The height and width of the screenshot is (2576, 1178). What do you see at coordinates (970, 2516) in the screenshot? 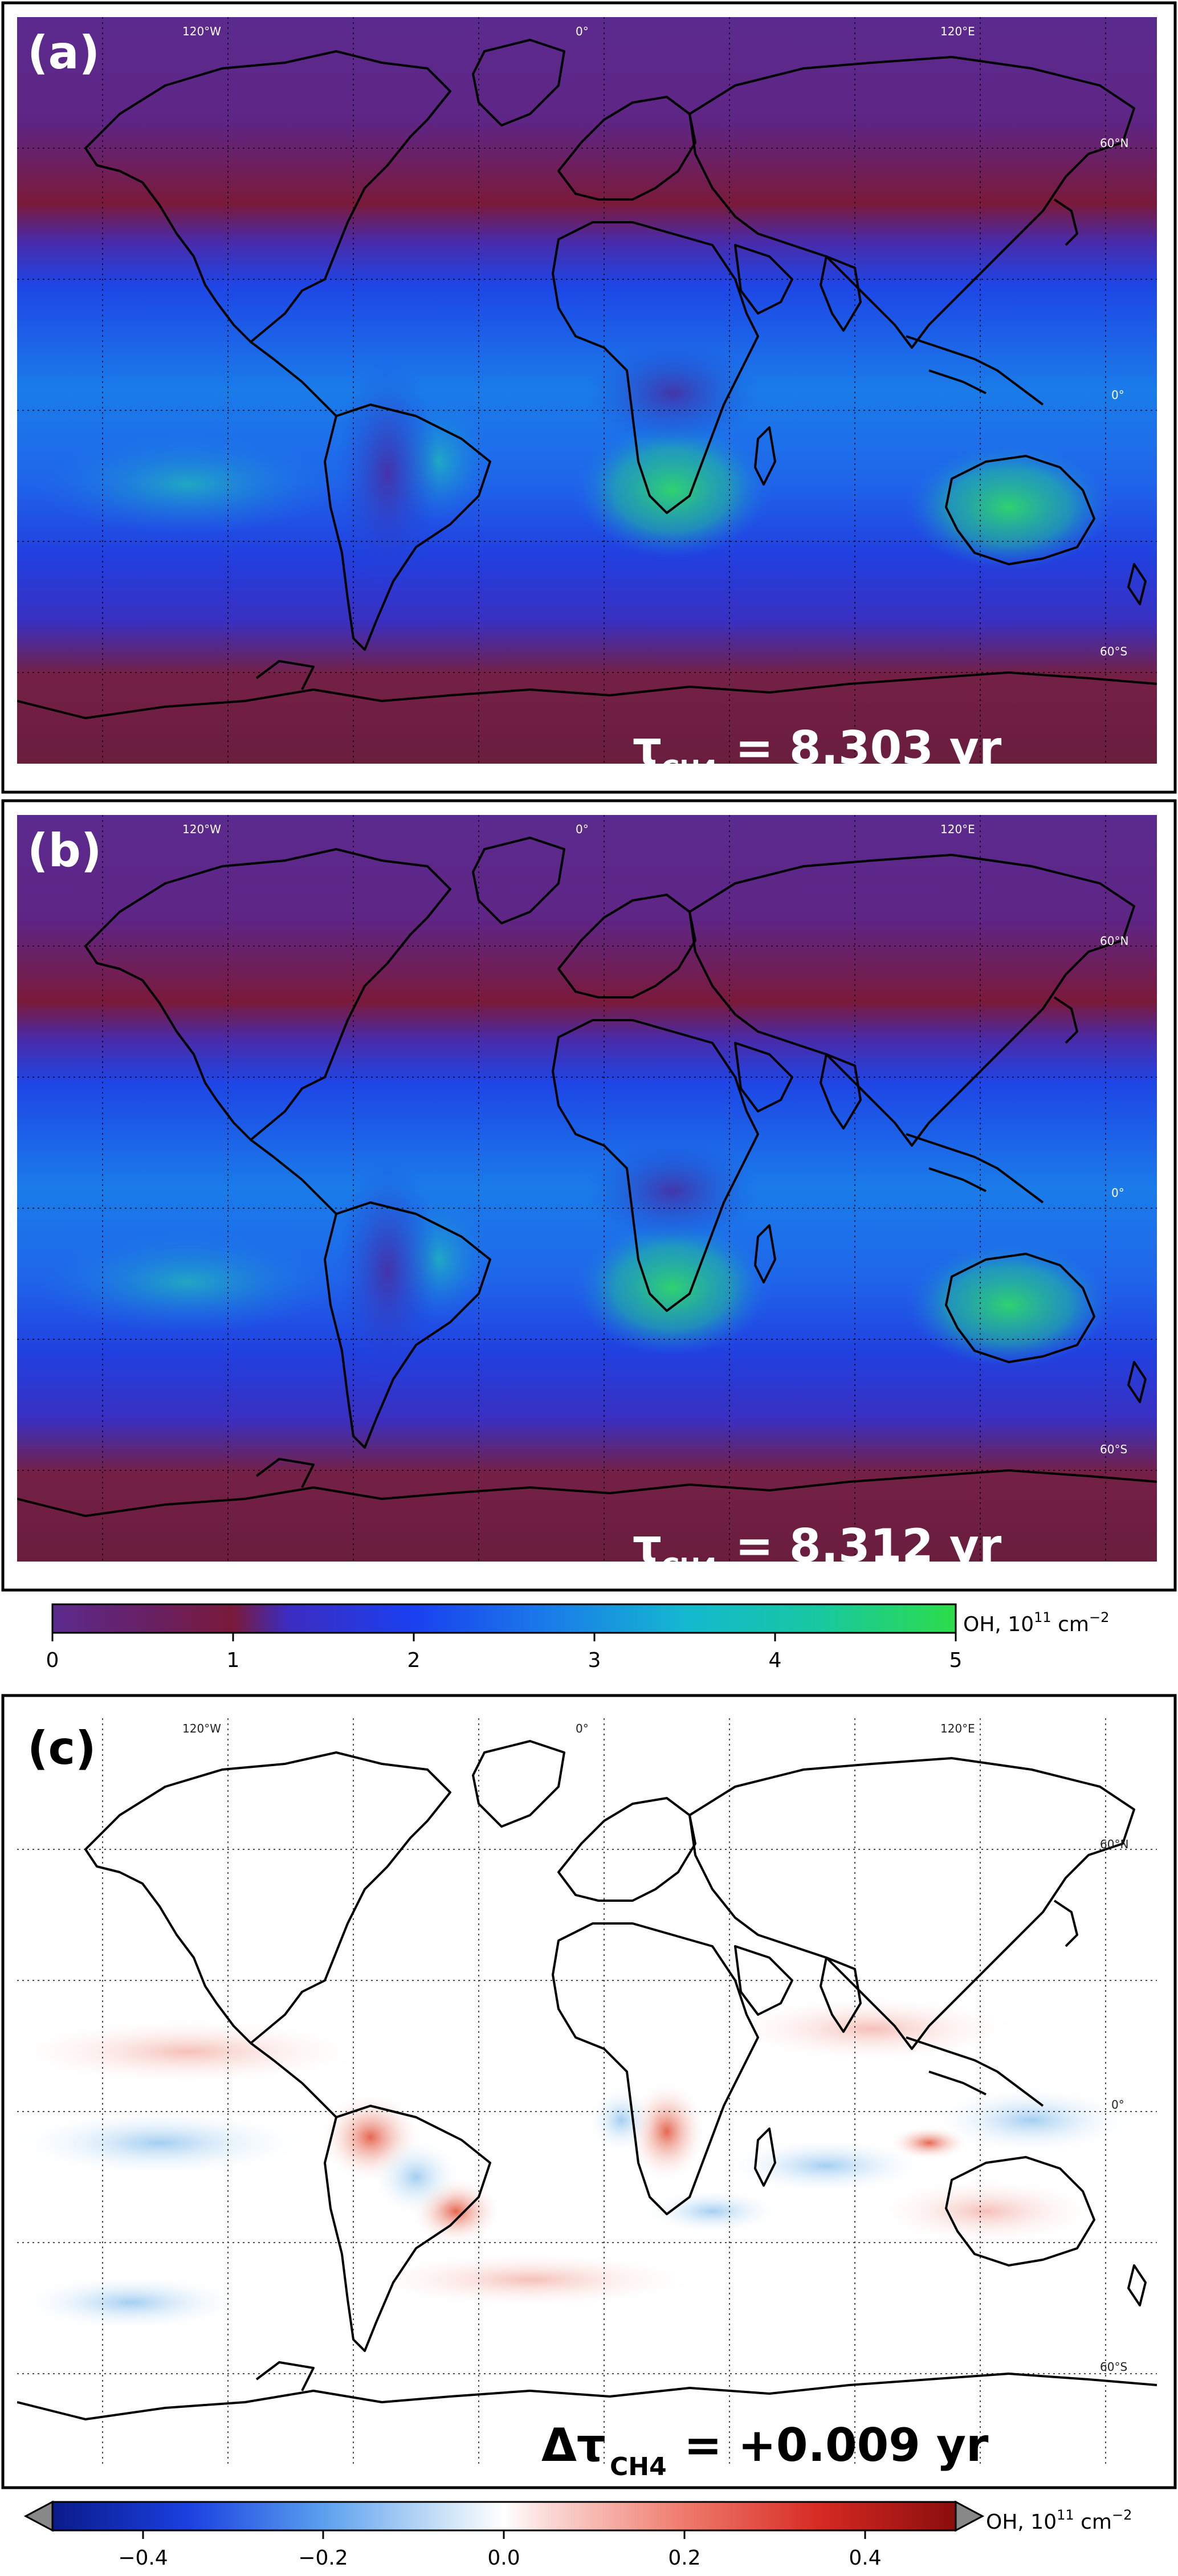
I see `colorbar-diff-over-arrow` at bounding box center [970, 2516].